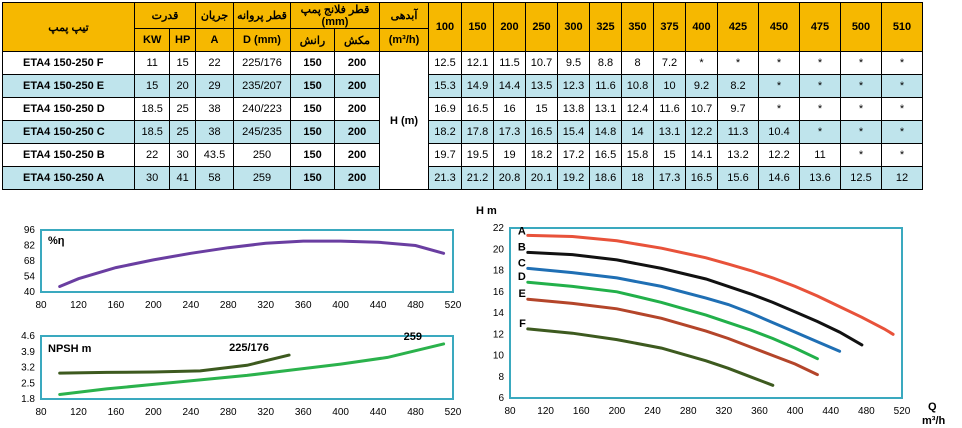 Image resolution: width=962 pixels, height=428 pixels. What do you see at coordinates (30, 277) in the screenshot?
I see `y-tick-label: 54` at bounding box center [30, 277].